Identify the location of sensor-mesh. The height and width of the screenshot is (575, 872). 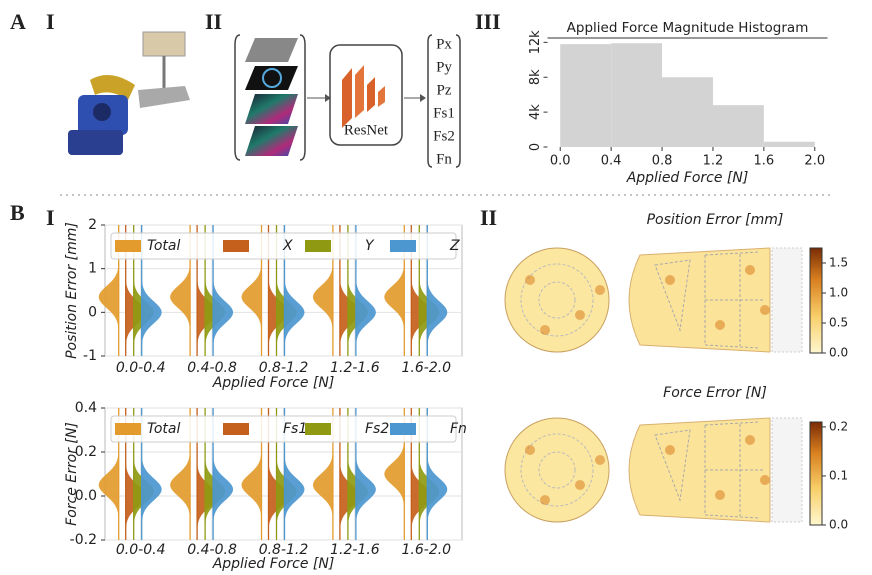
(709, 470).